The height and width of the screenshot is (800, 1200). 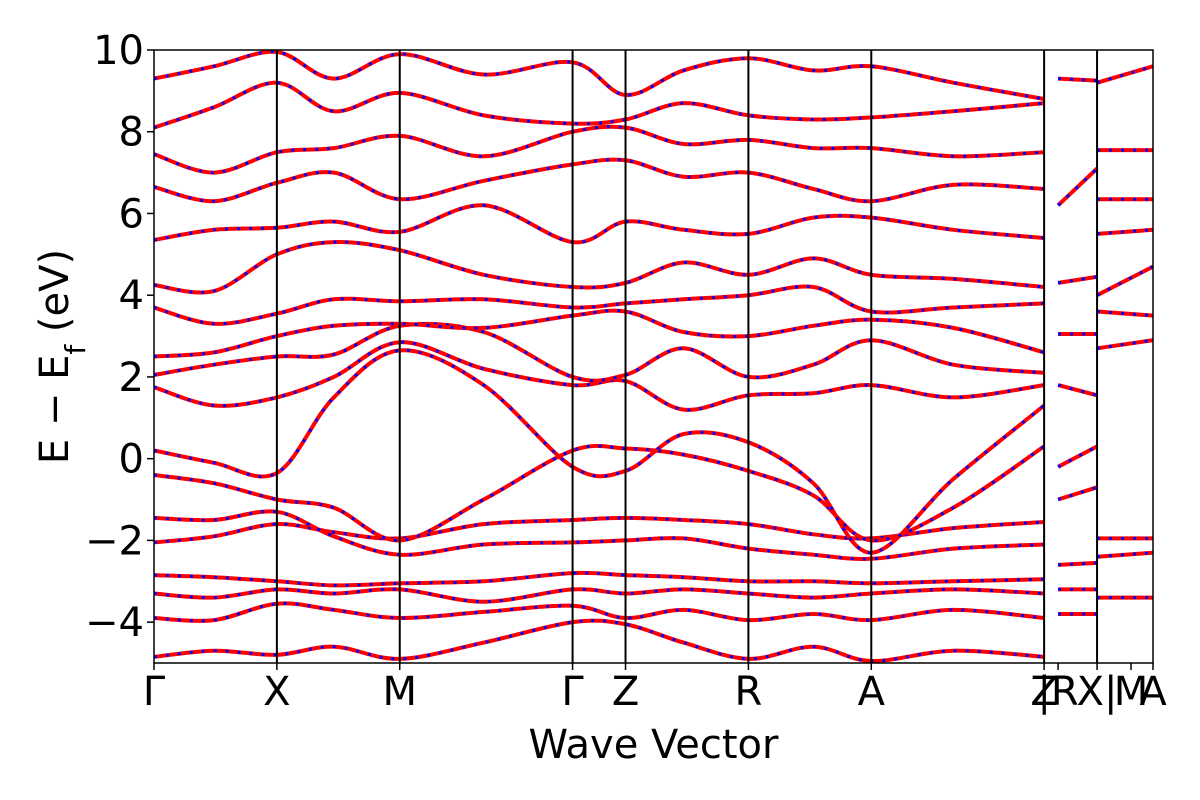 What do you see at coordinates (119, 337) in the screenshot?
I see `y-axis-ticks: −4 −2 0 2 4 6 8 10` at bounding box center [119, 337].